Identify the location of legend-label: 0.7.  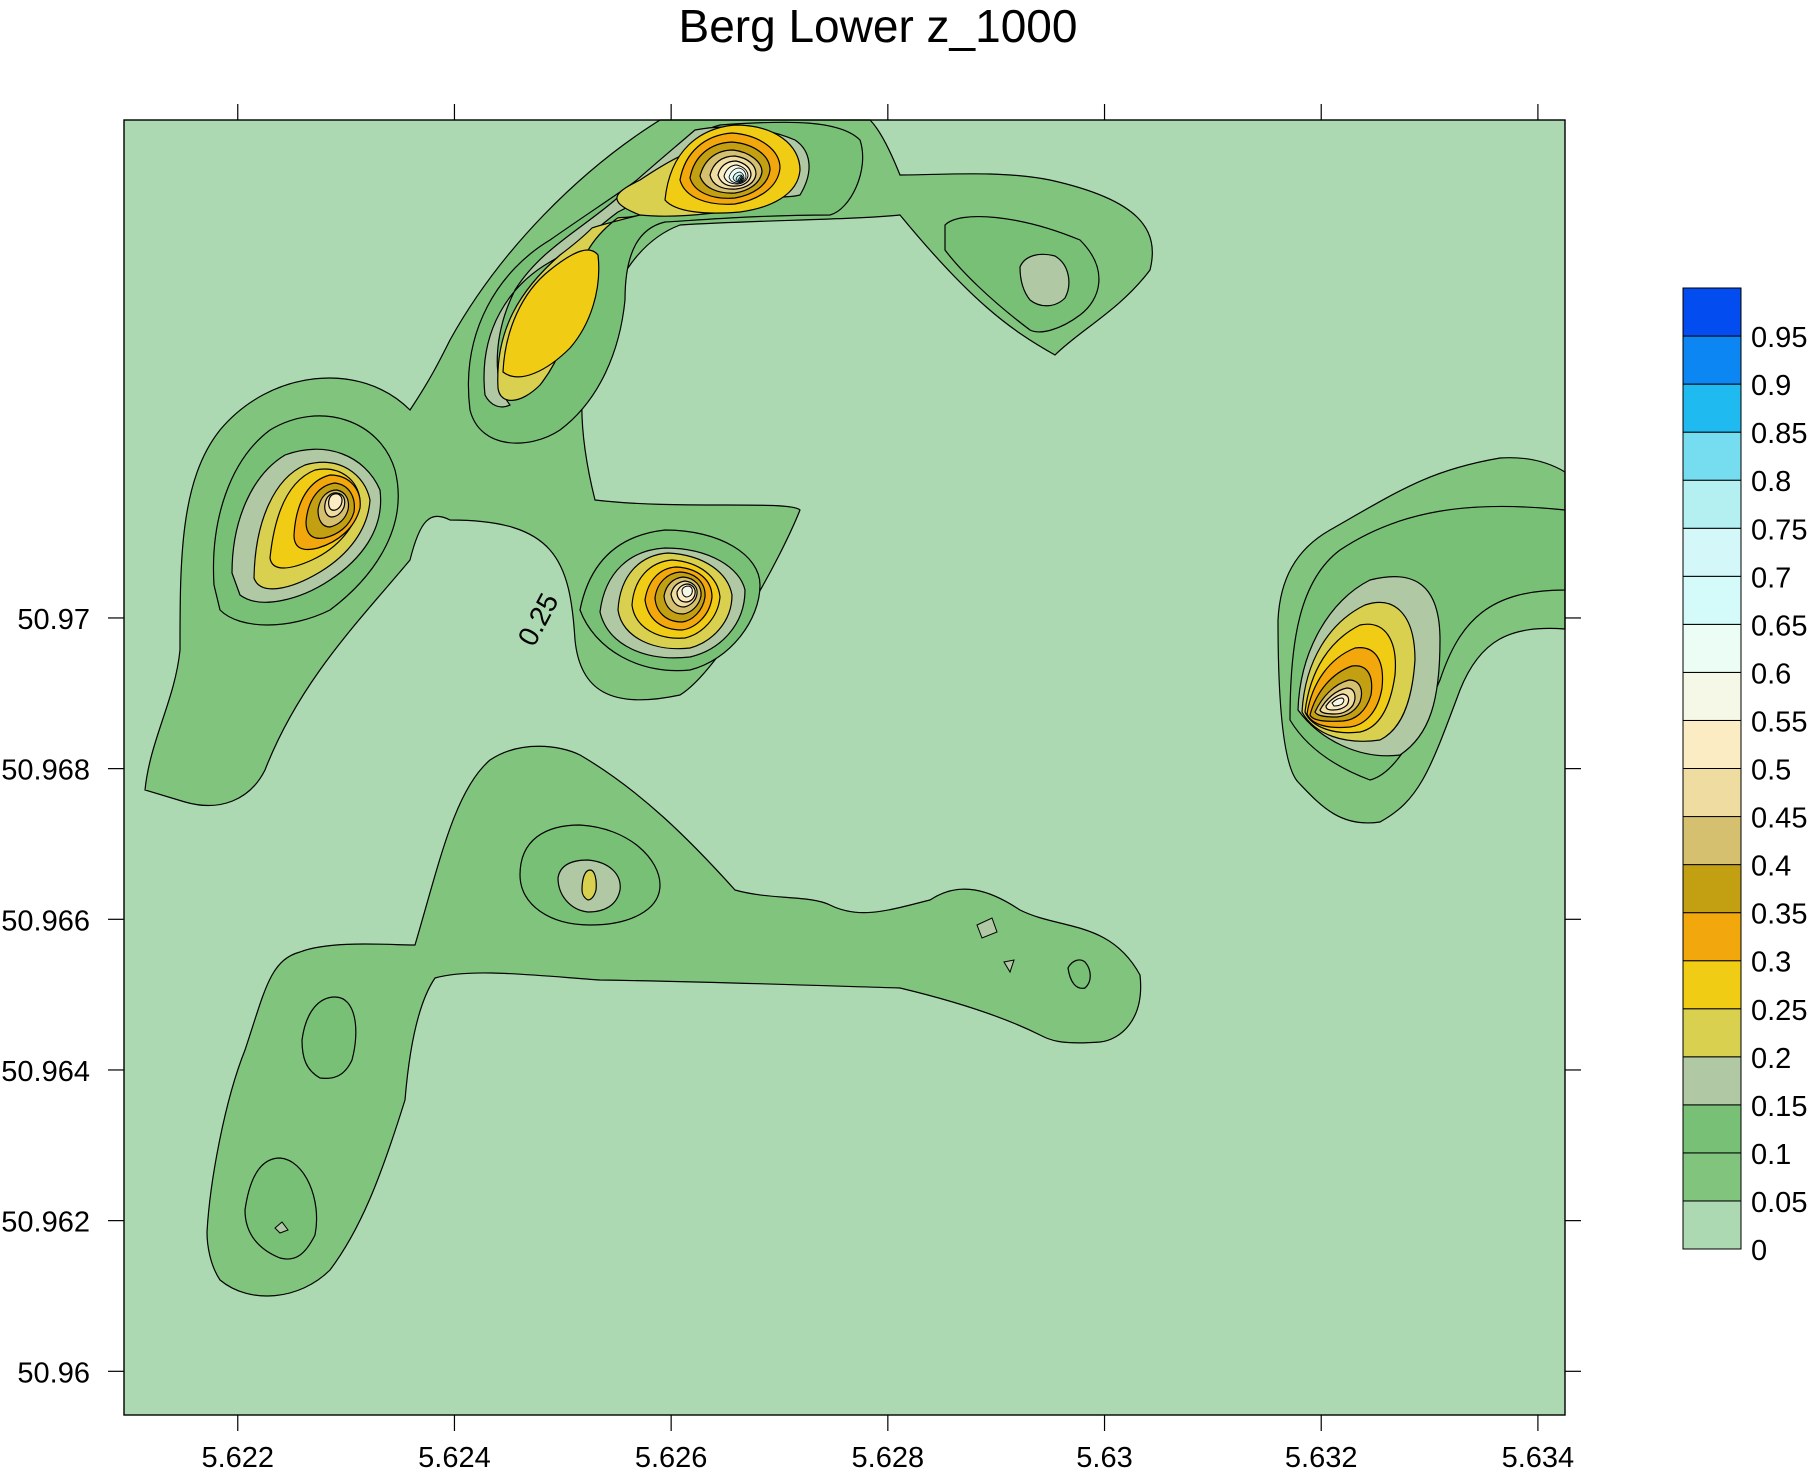
(1771, 578).